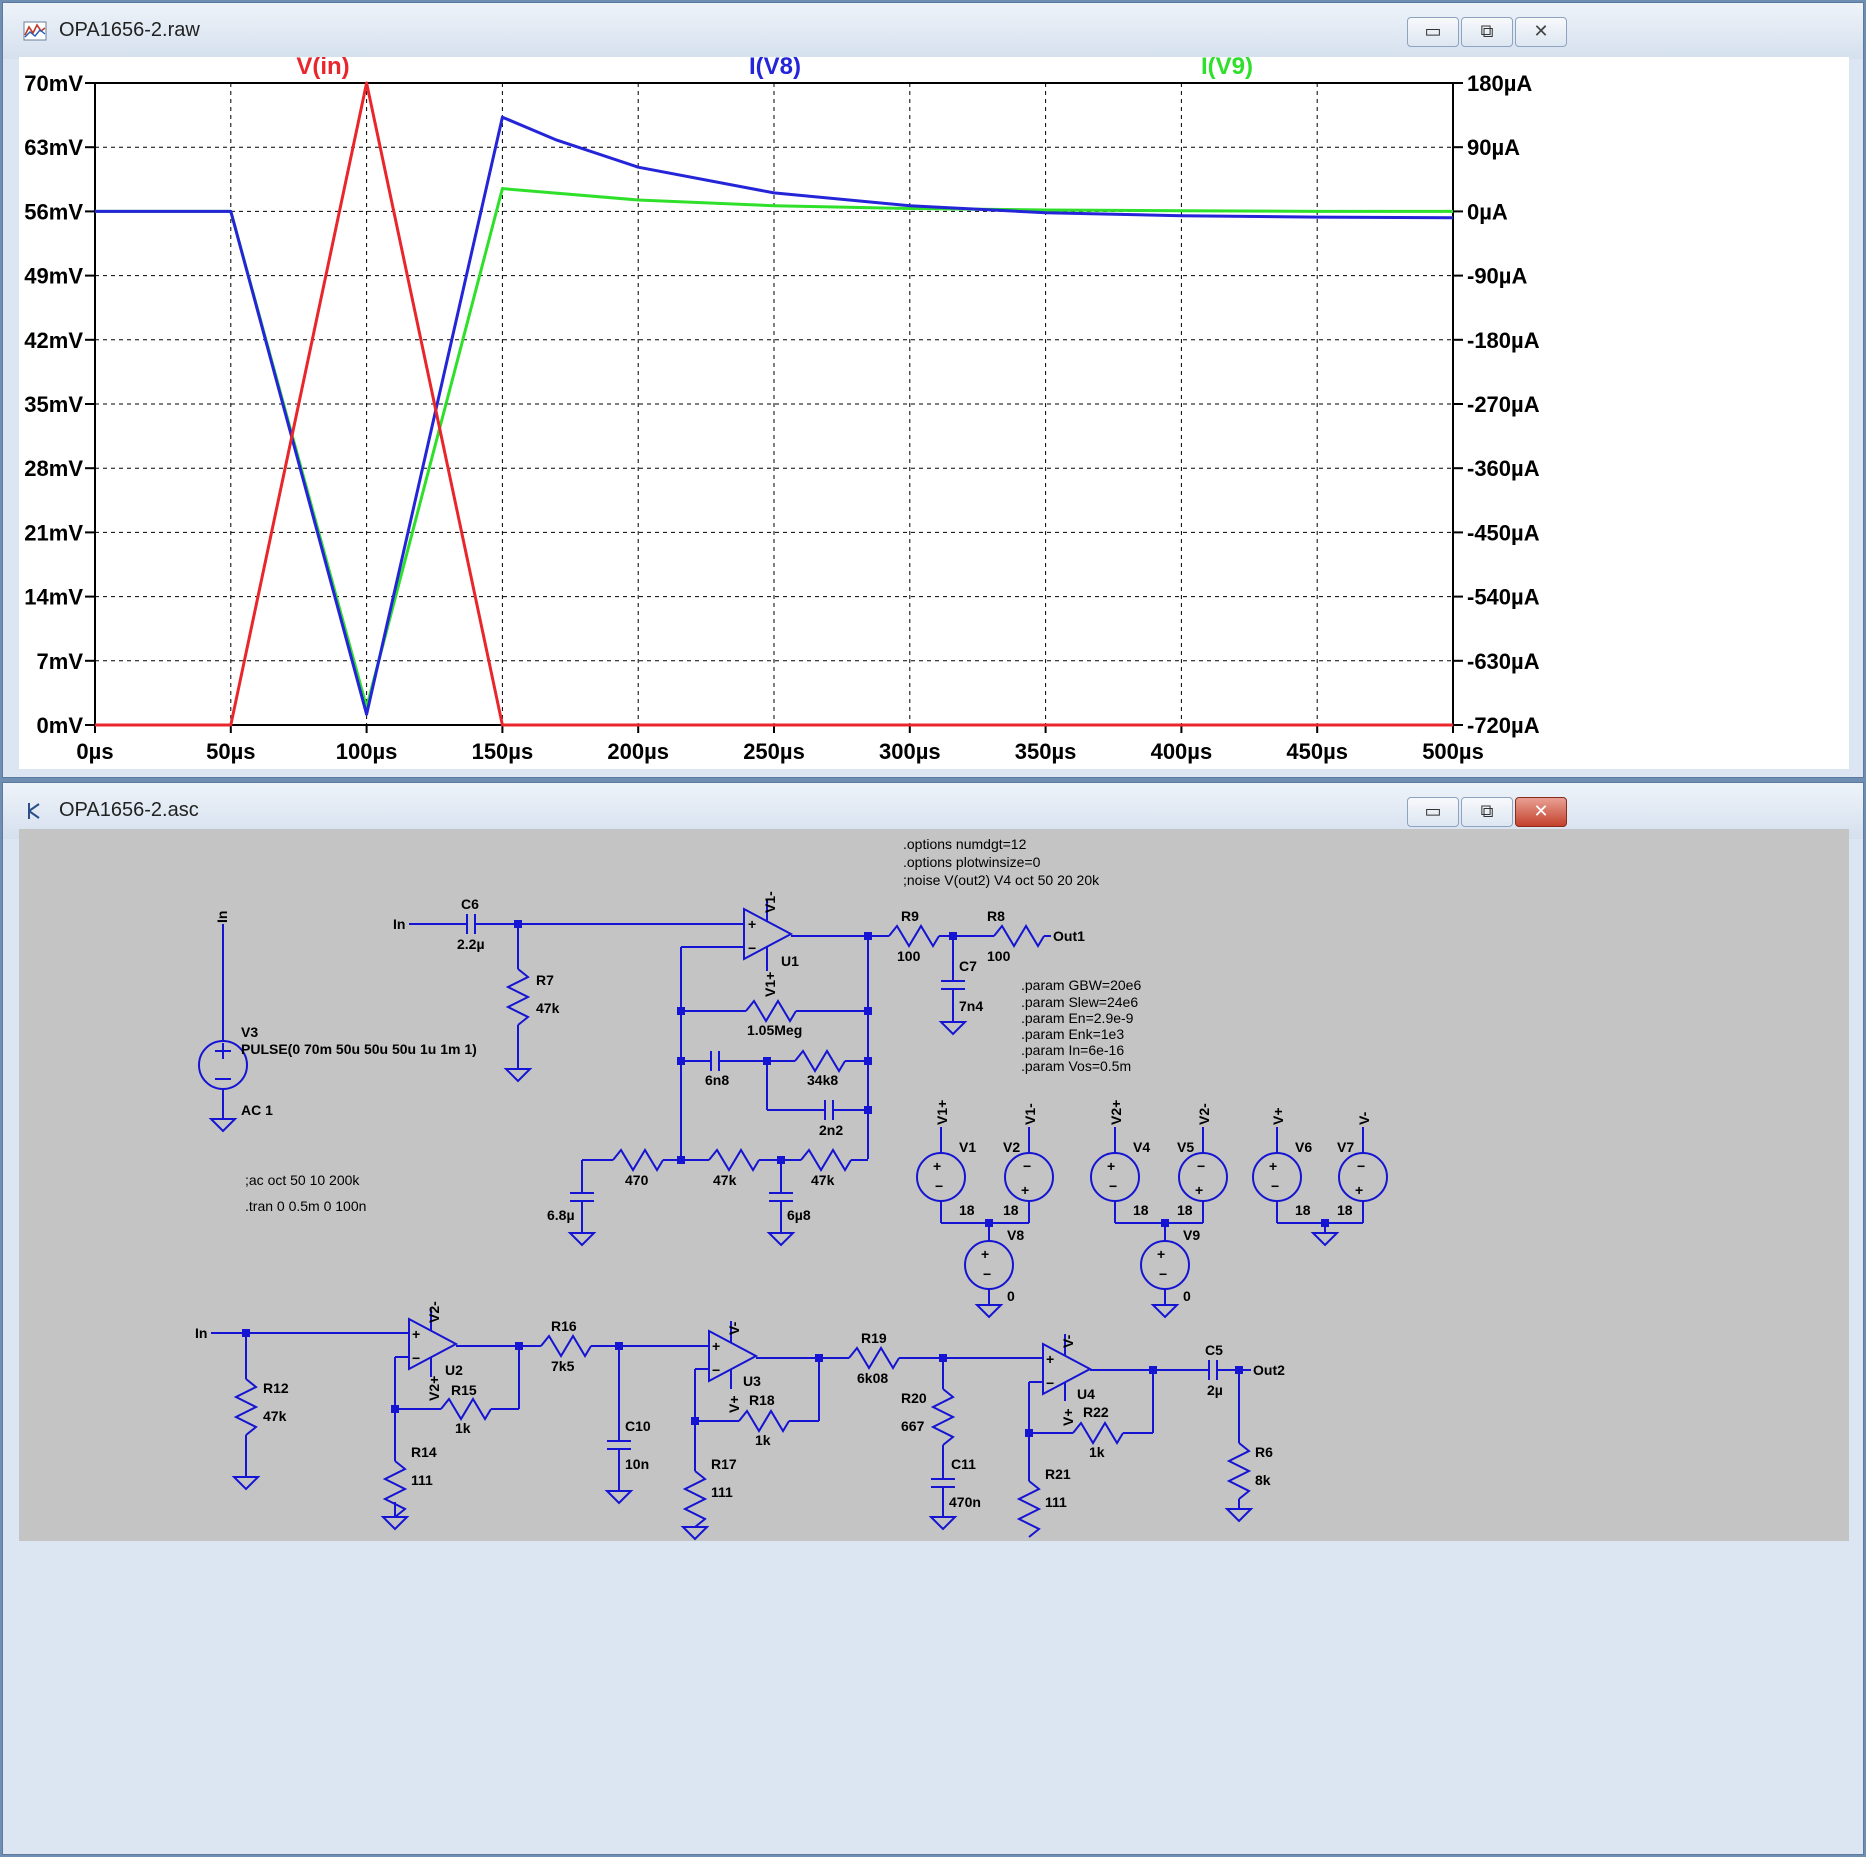  I want to click on param-line: .param Slew=24e6, so click(1079, 1002).